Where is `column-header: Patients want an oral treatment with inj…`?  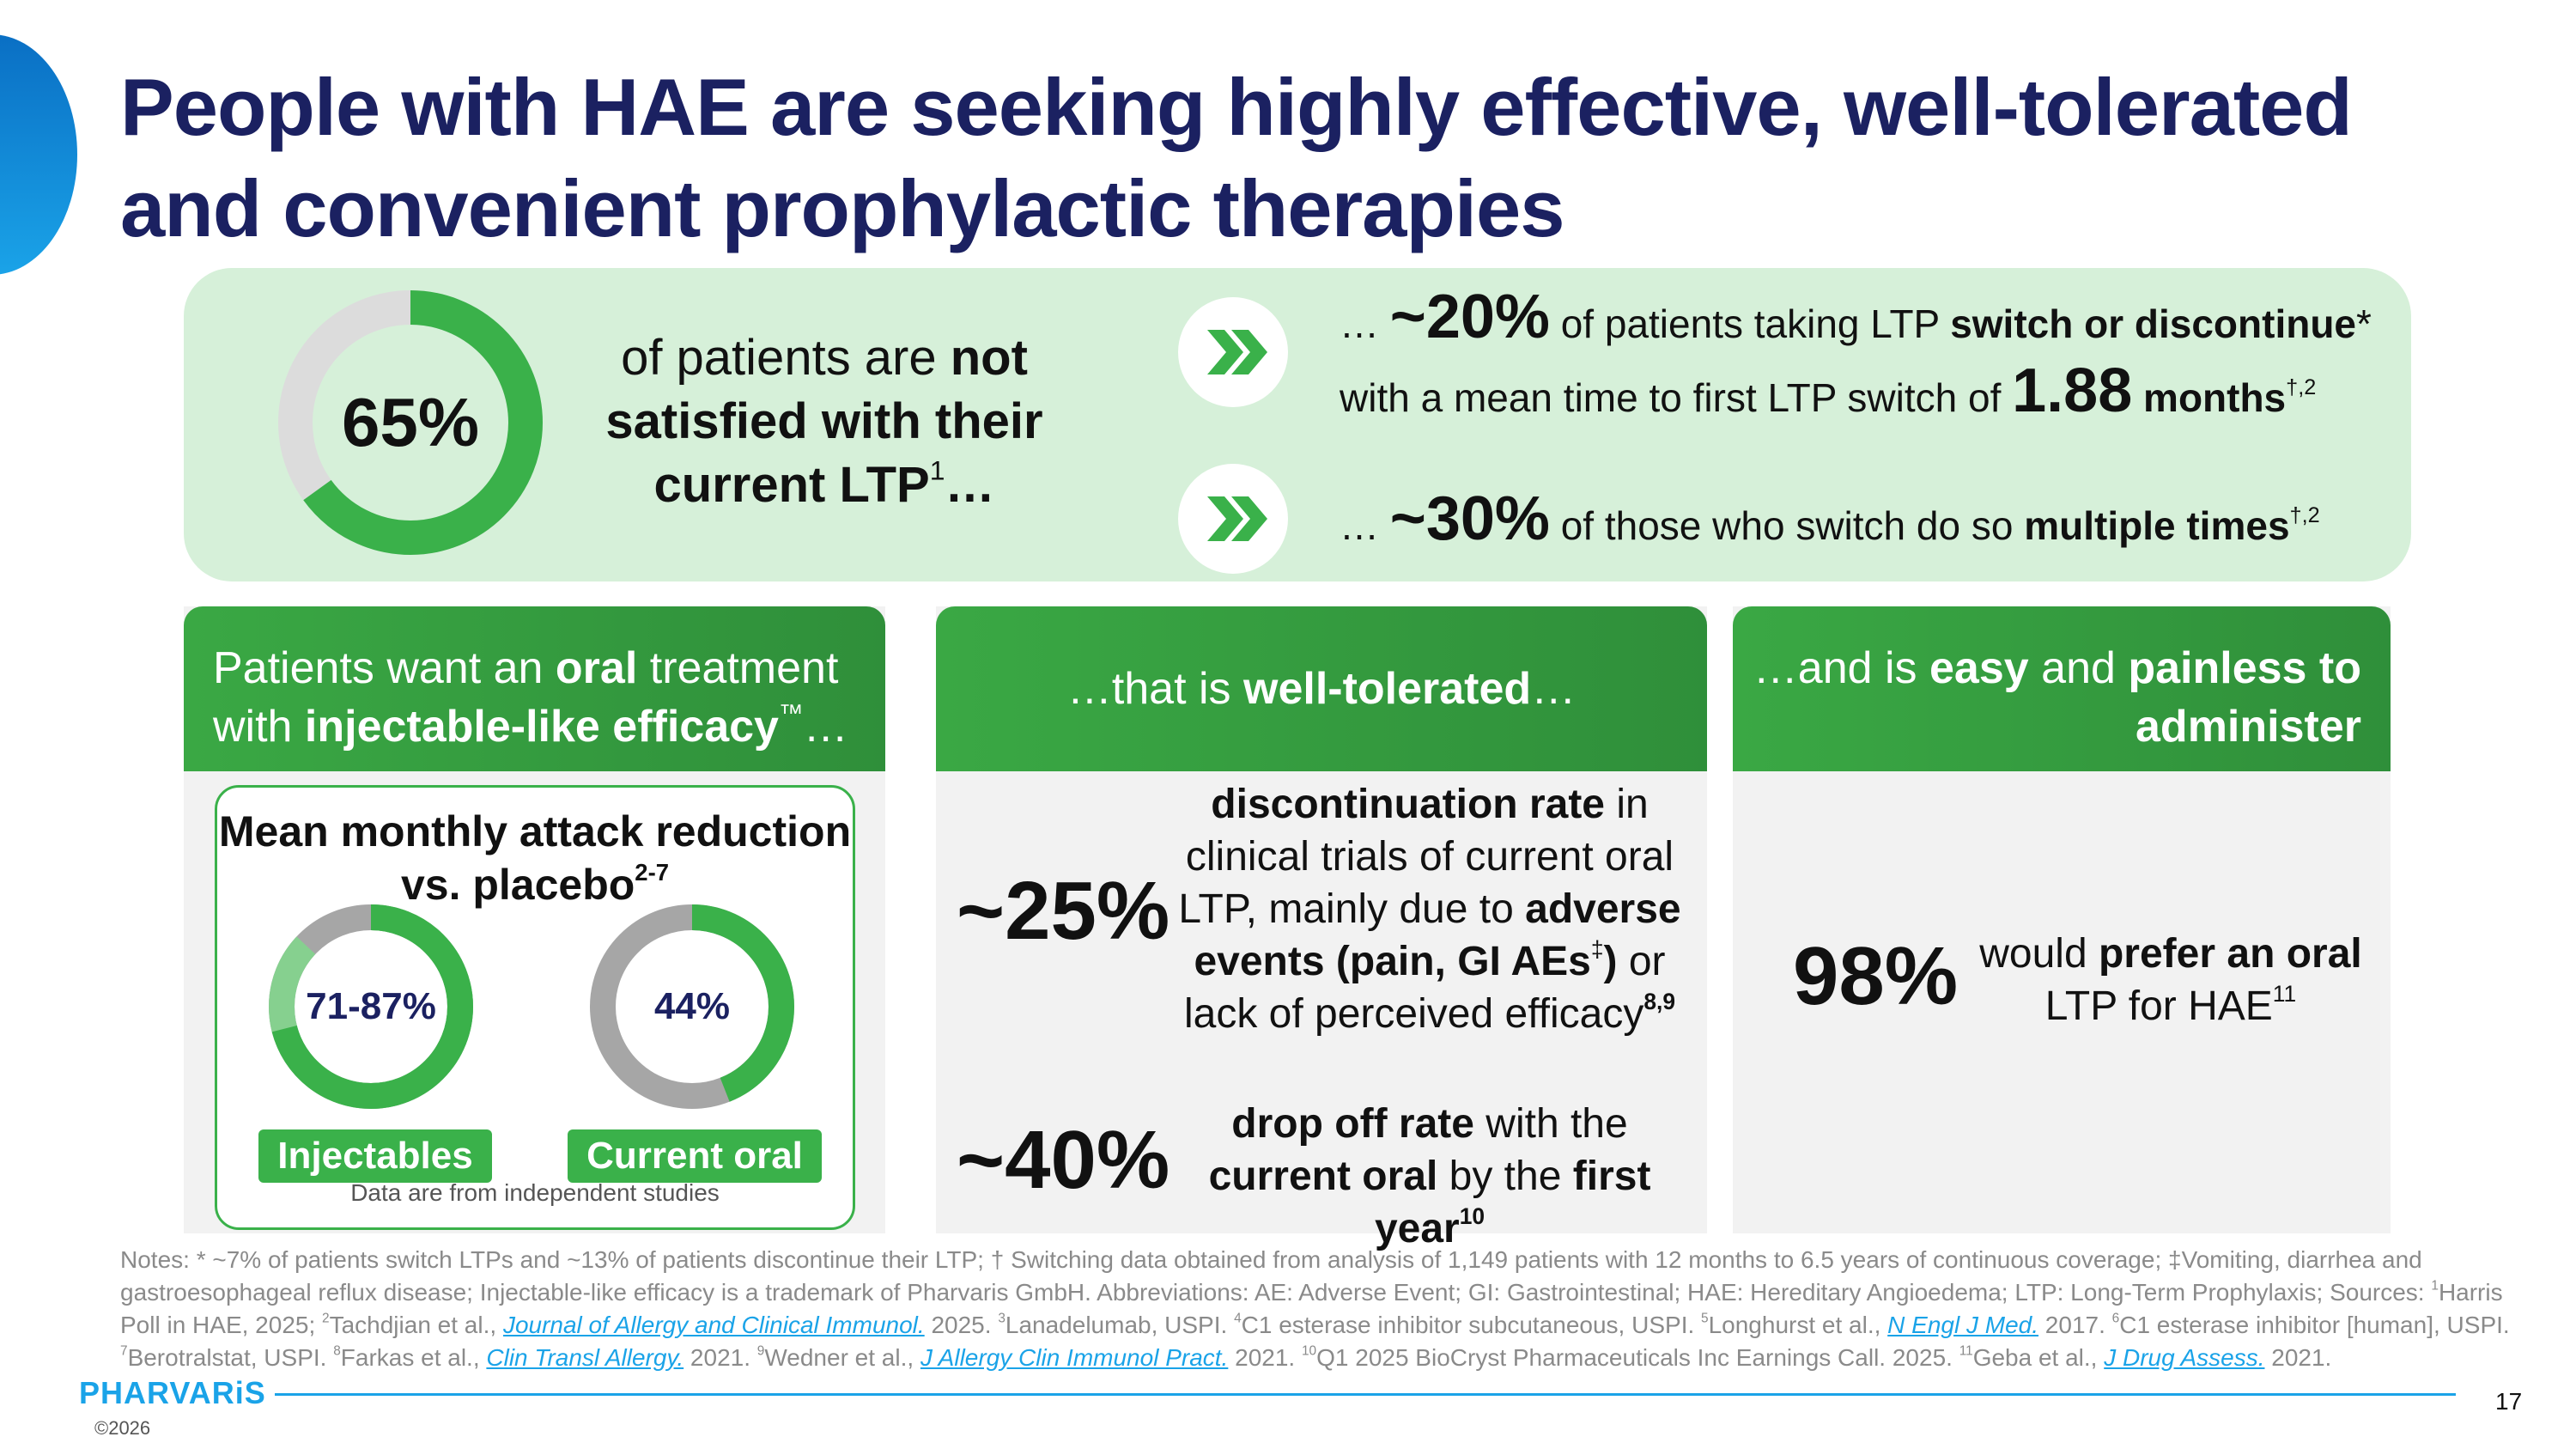 column-header: Patients want an oral treatment with inj… is located at coordinates (534, 688).